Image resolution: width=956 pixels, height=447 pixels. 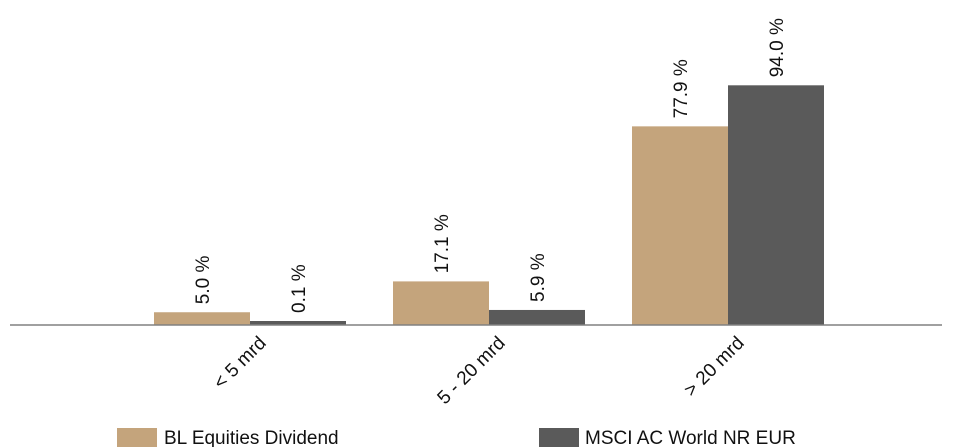 I want to click on value-label-msci-ac-world-nr-eur-2: 5.9 %, so click(x=538, y=277).